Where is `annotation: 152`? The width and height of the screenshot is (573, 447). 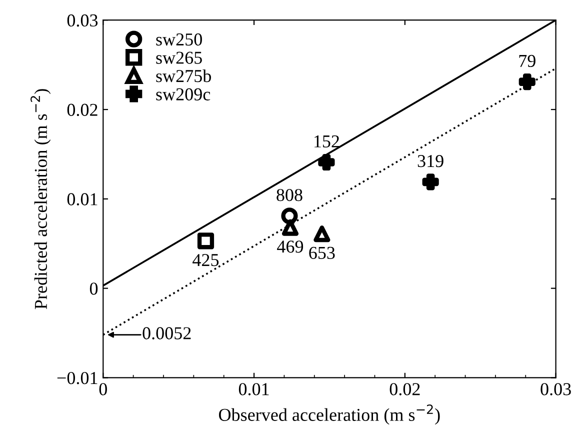
annotation: 152 is located at coordinates (327, 141).